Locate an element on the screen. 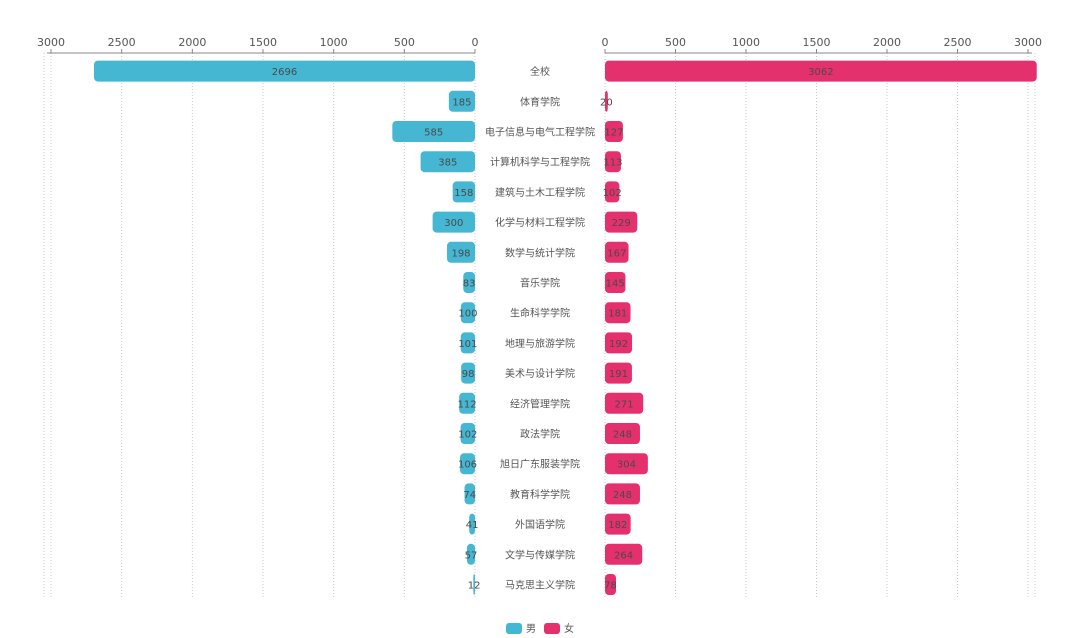 The width and height of the screenshot is (1080, 638). value-label-male: 585 is located at coordinates (433, 133).